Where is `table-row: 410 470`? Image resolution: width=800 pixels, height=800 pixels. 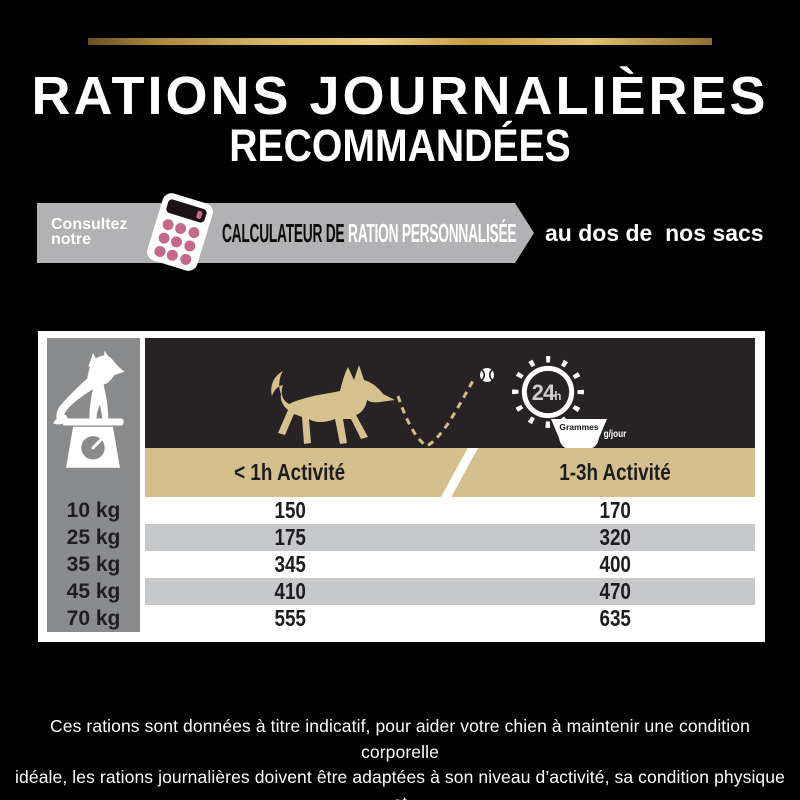
table-row: 410 470 is located at coordinates (450, 591).